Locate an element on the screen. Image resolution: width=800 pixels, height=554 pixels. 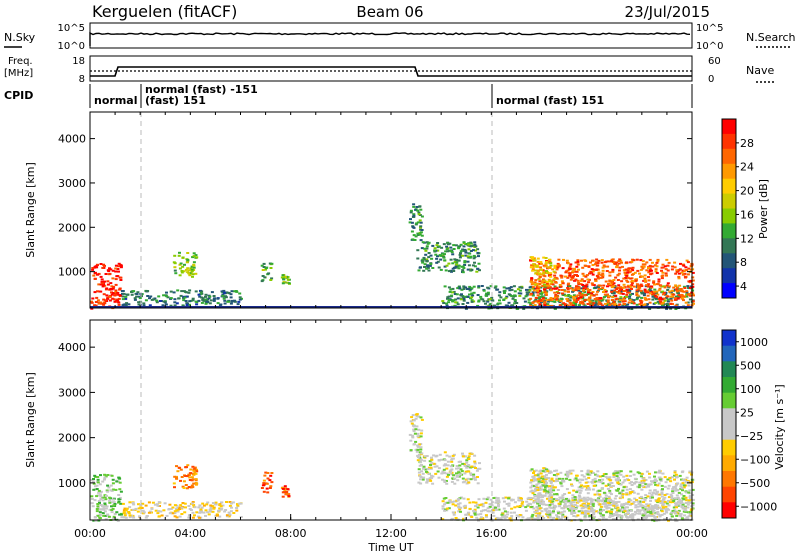
power-echo-region is located at coordinates (181, 298).